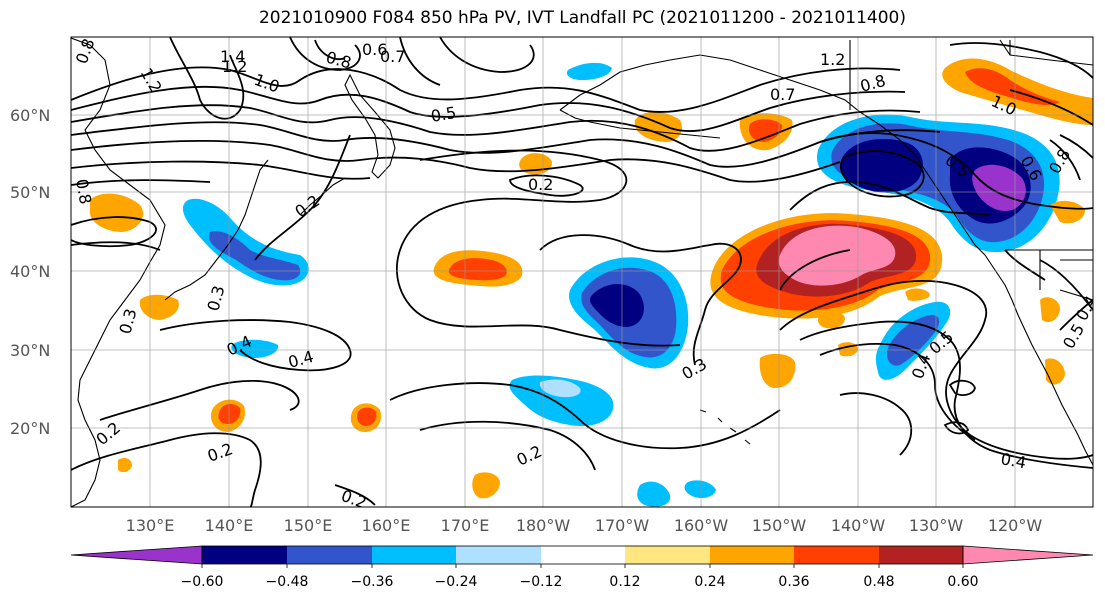 This screenshot has width=1105, height=601. I want to click on colorbar-tick-label: 0.48, so click(878, 582).